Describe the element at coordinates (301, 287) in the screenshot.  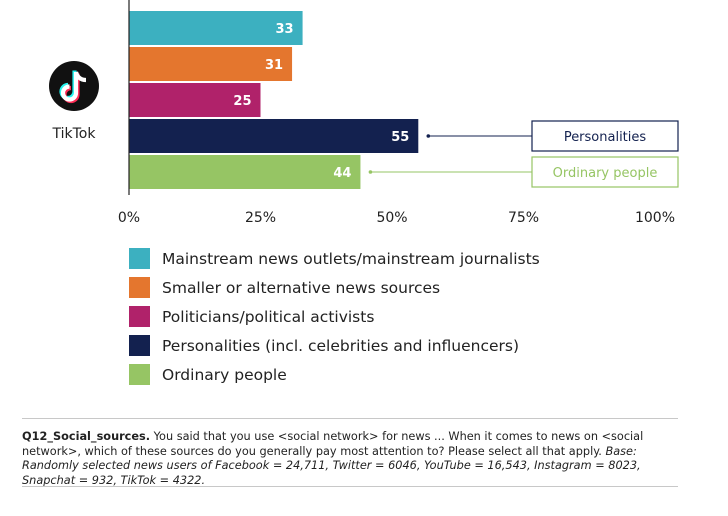
I see `legend-label-1: Smaller or alternative news sources` at that location.